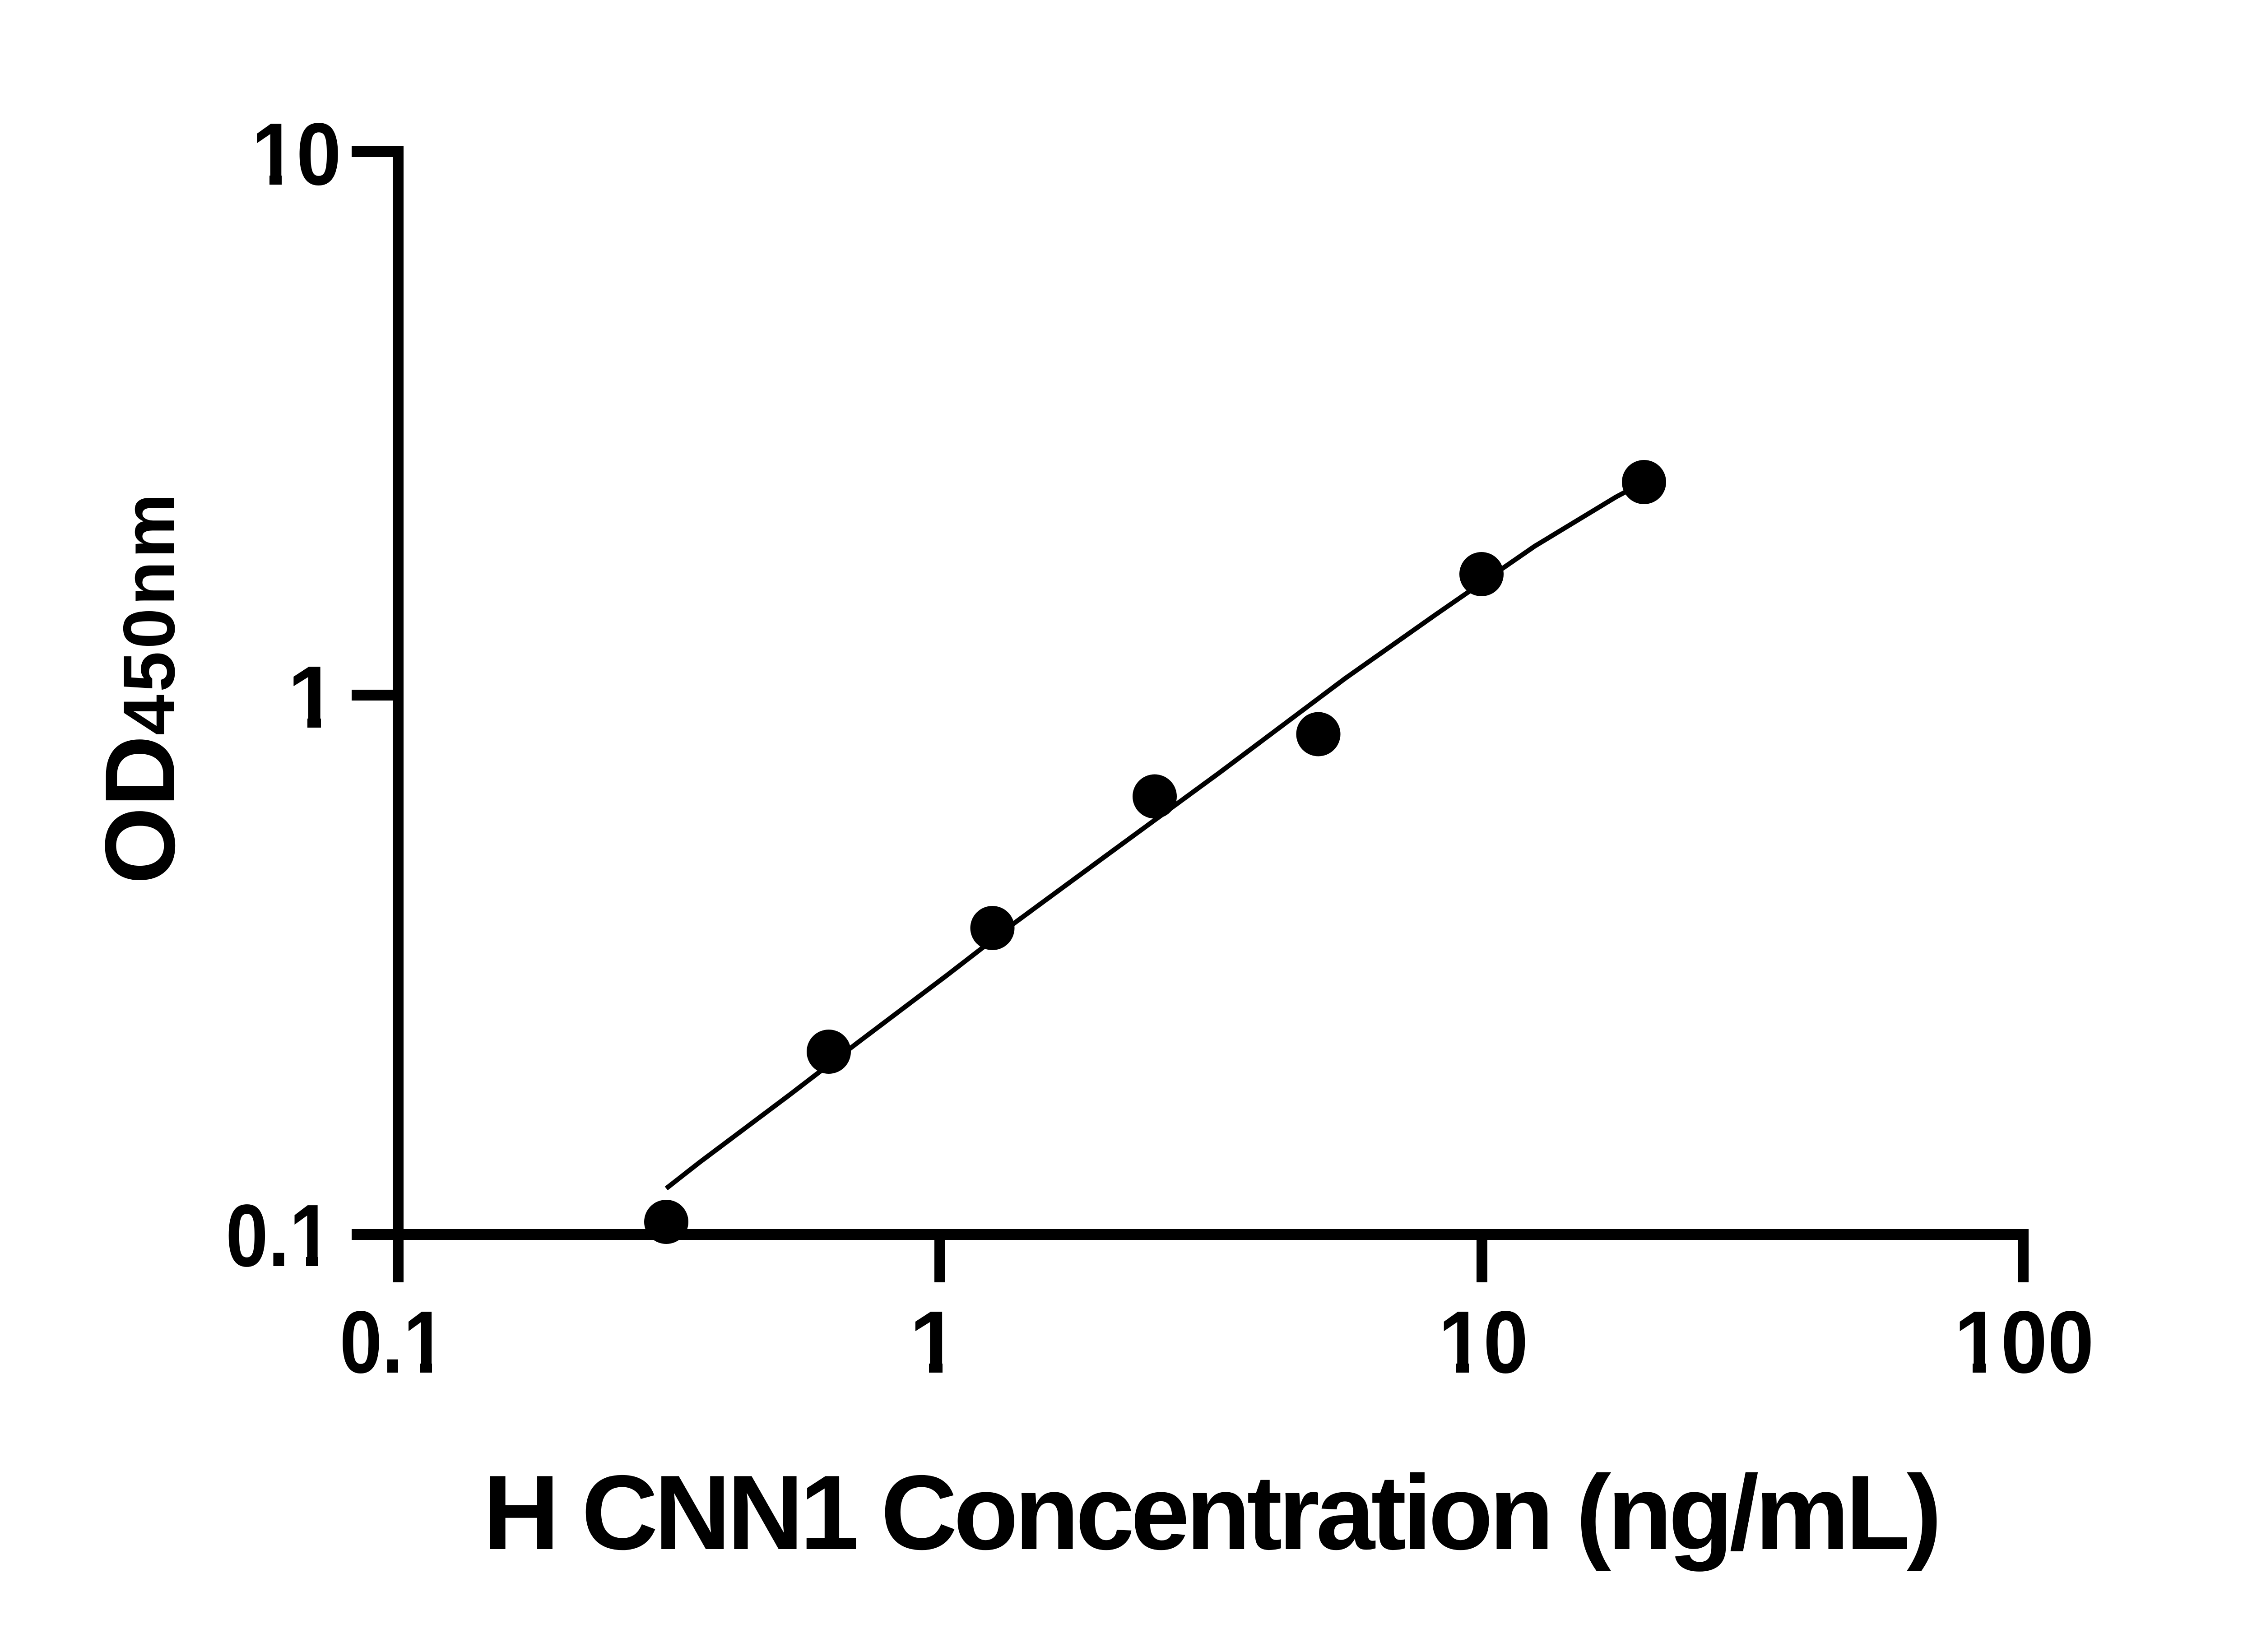  What do you see at coordinates (149, 614) in the screenshot?
I see `svg-text: 450nm` at bounding box center [149, 614].